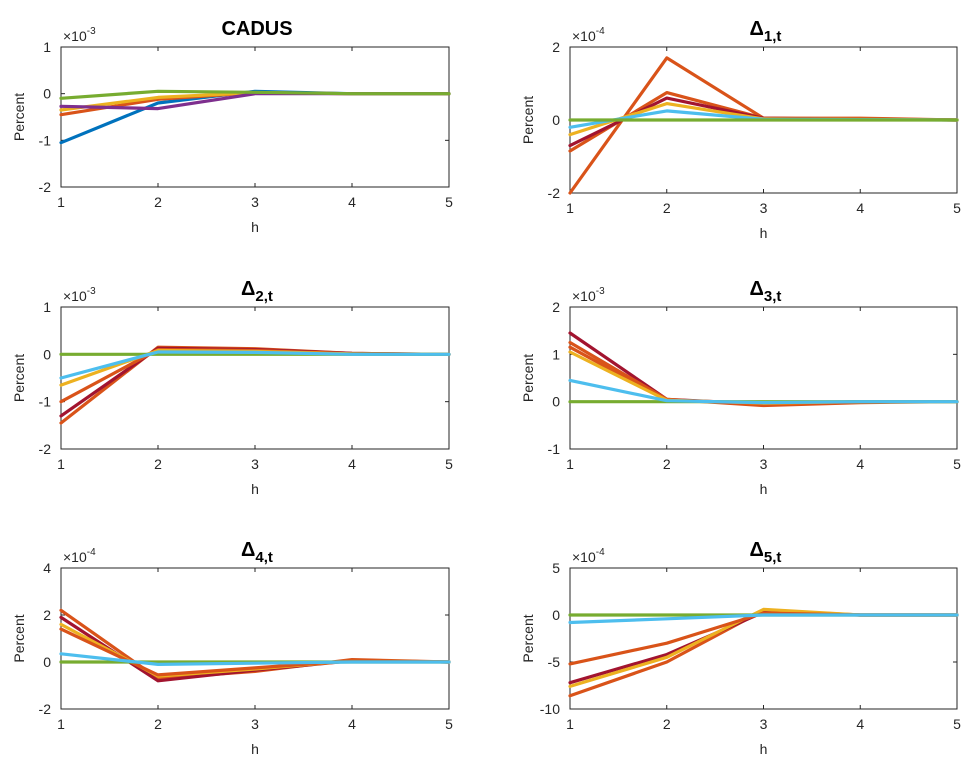 The width and height of the screenshot is (965, 772). Describe the element at coordinates (773, 557) in the screenshot. I see `title-subscript: 5,t` at that location.